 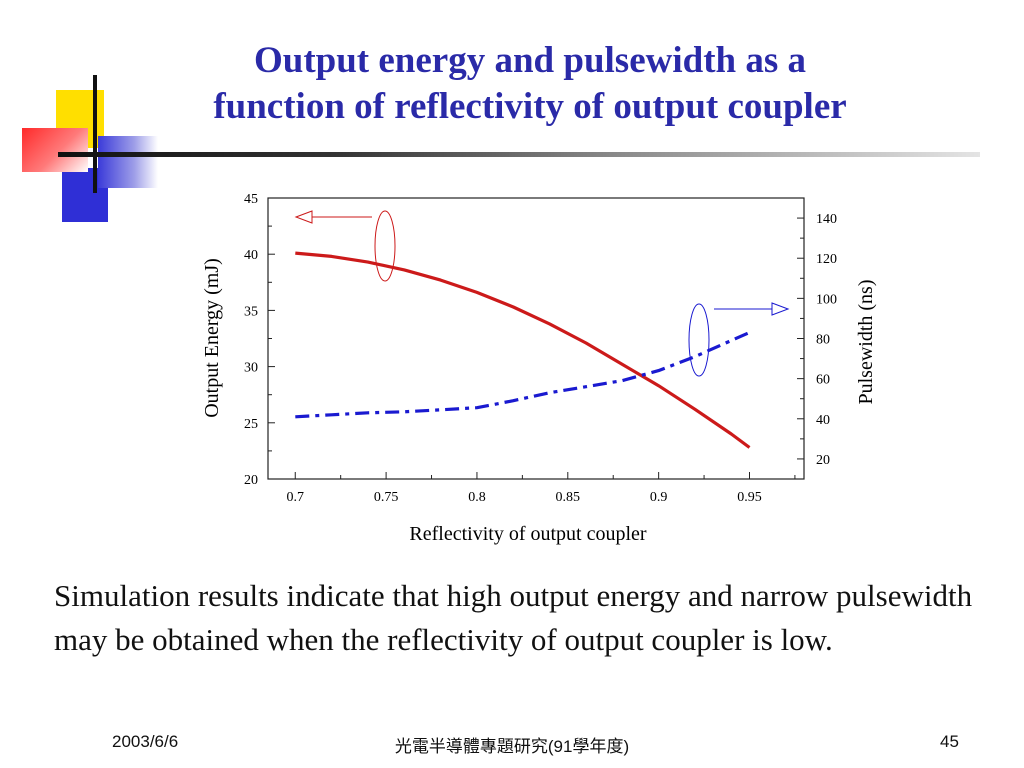 I want to click on x-tick-label: 0.95, so click(x=749, y=497).